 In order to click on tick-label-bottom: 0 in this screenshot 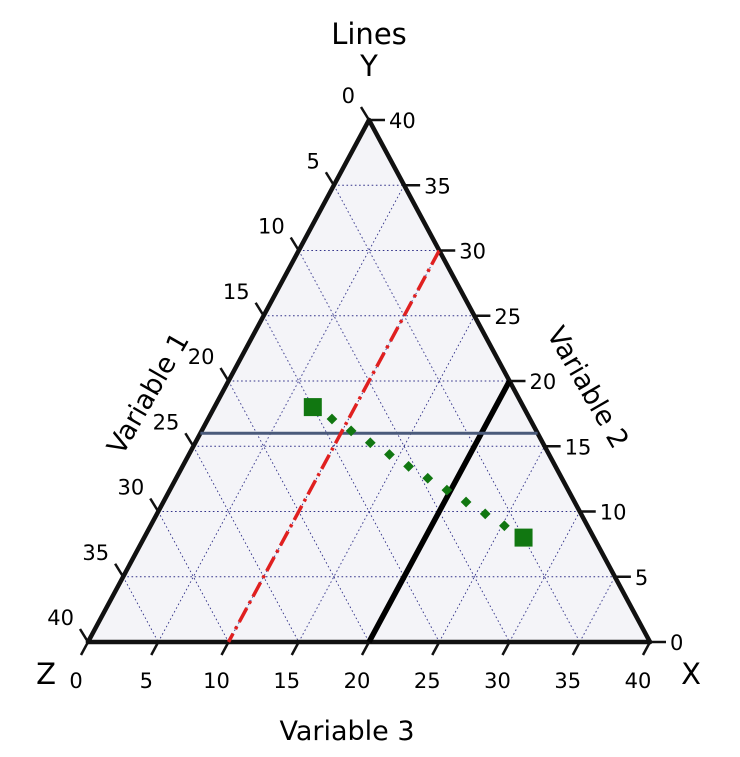, I will do `click(75, 681)`.